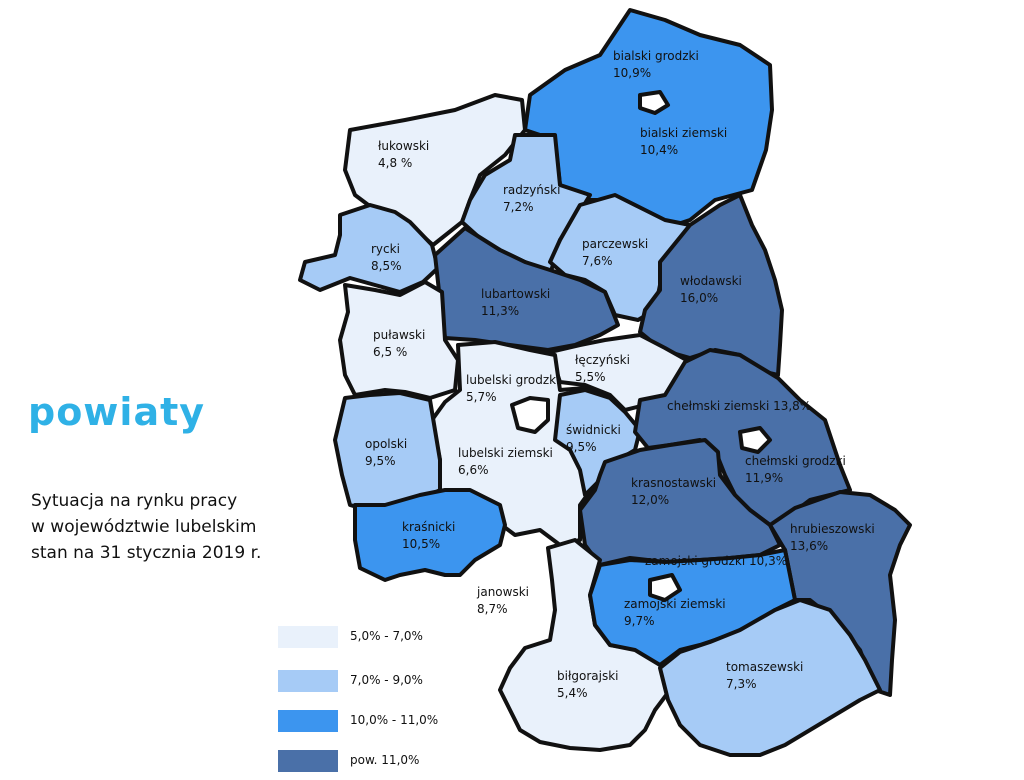 The width and height of the screenshot is (1024, 780). What do you see at coordinates (684, 133) in the screenshot?
I see `region-name: bialski ziemski` at bounding box center [684, 133].